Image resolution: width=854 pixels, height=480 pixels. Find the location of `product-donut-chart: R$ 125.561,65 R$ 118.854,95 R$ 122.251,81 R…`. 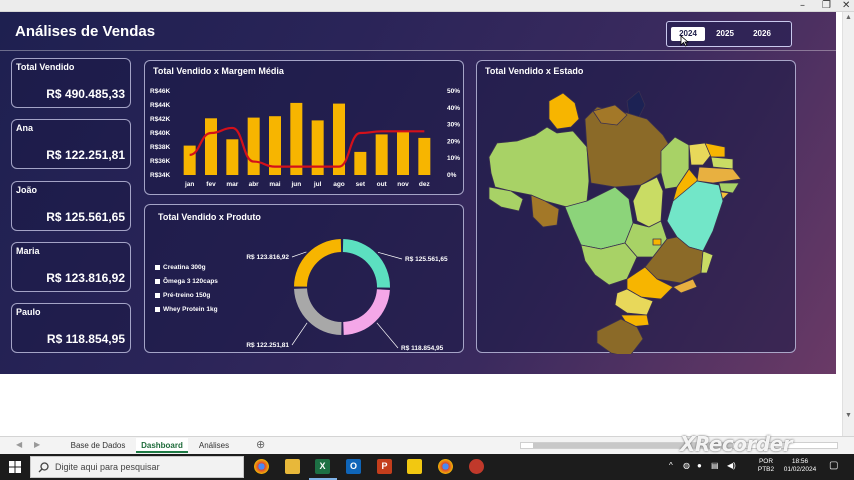

product-donut-chart: R$ 125.561,65 R$ 118.854,95 R$ 122.251,81 R… is located at coordinates (347, 295).